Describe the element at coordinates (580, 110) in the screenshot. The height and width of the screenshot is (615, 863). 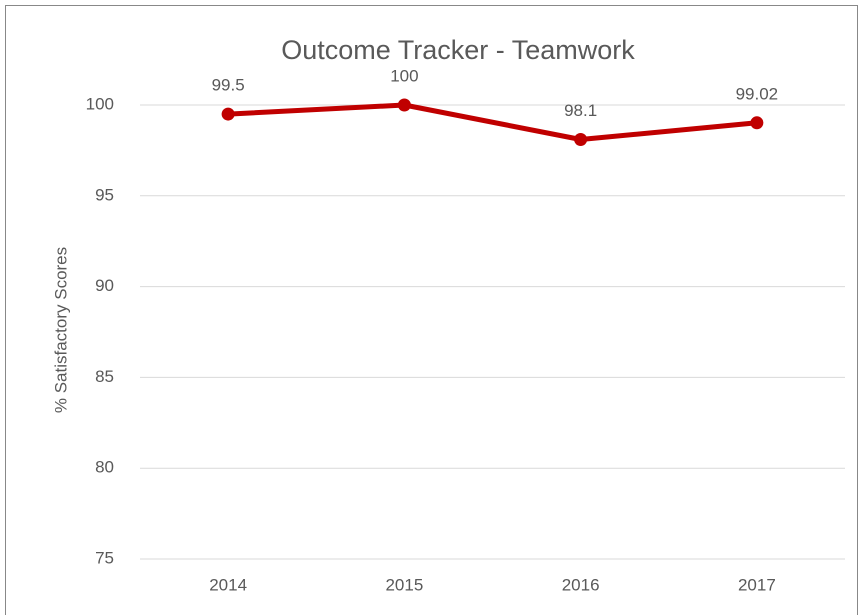
I see `data-label: 98.1` at that location.